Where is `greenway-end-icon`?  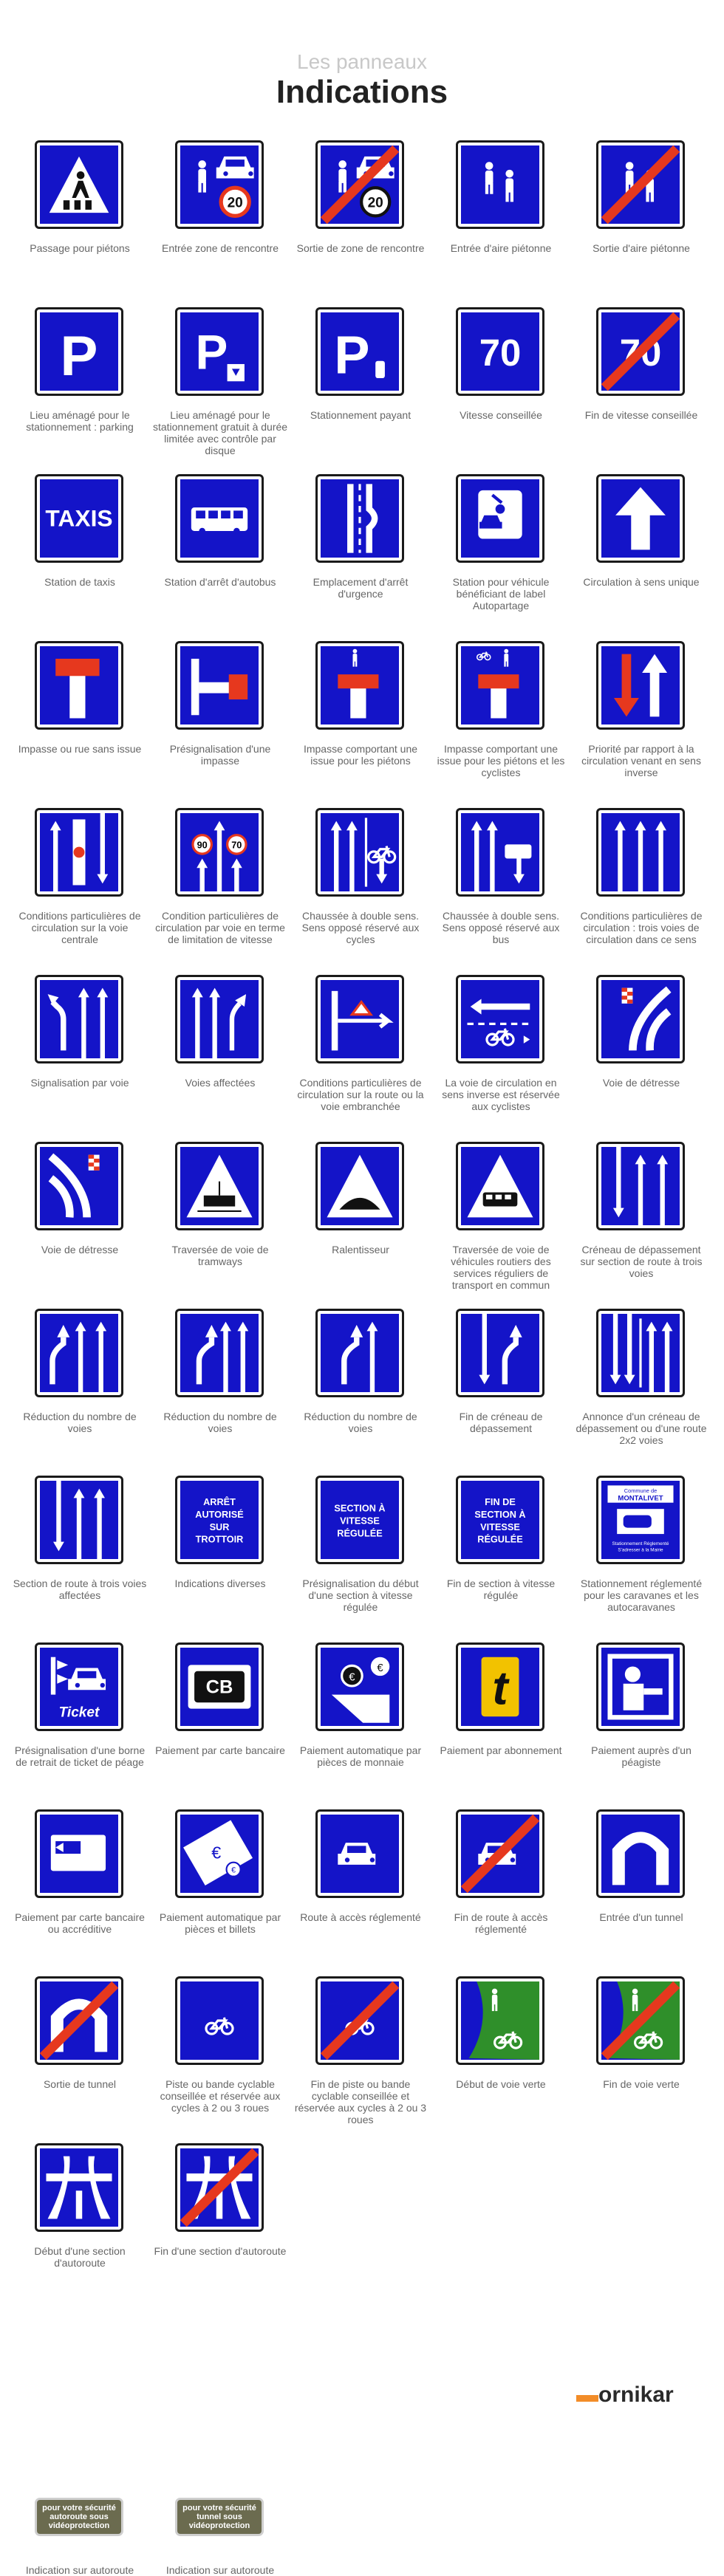 greenway-end-icon is located at coordinates (640, 2020).